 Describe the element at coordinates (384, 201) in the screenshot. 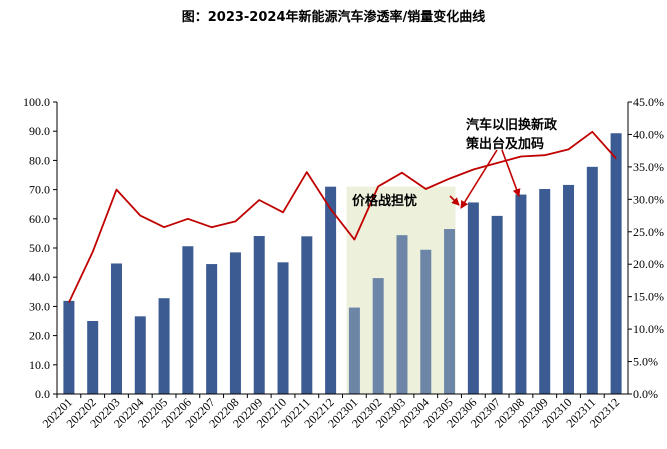

I see `highlight-label: 价格战担忧` at that location.